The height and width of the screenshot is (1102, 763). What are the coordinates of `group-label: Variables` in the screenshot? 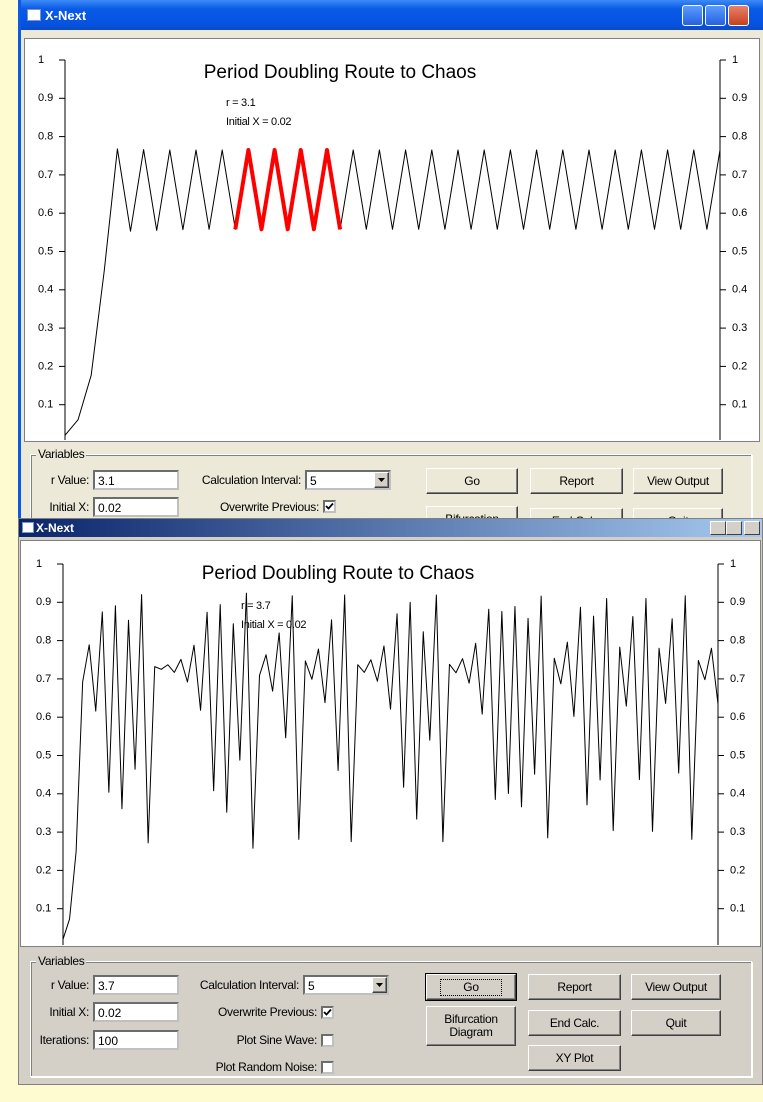 It's located at (61, 961).